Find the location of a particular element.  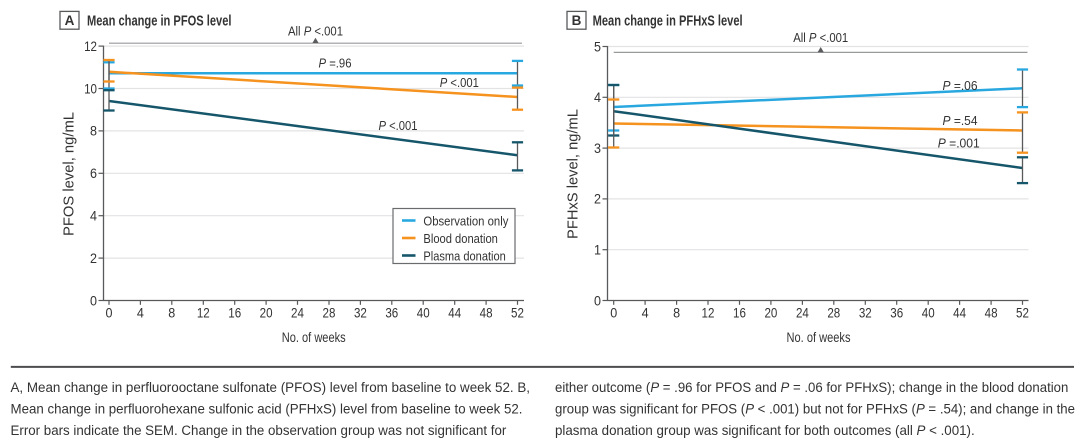

svg-text: Mean change in PFOS level is located at coordinates (159, 20).